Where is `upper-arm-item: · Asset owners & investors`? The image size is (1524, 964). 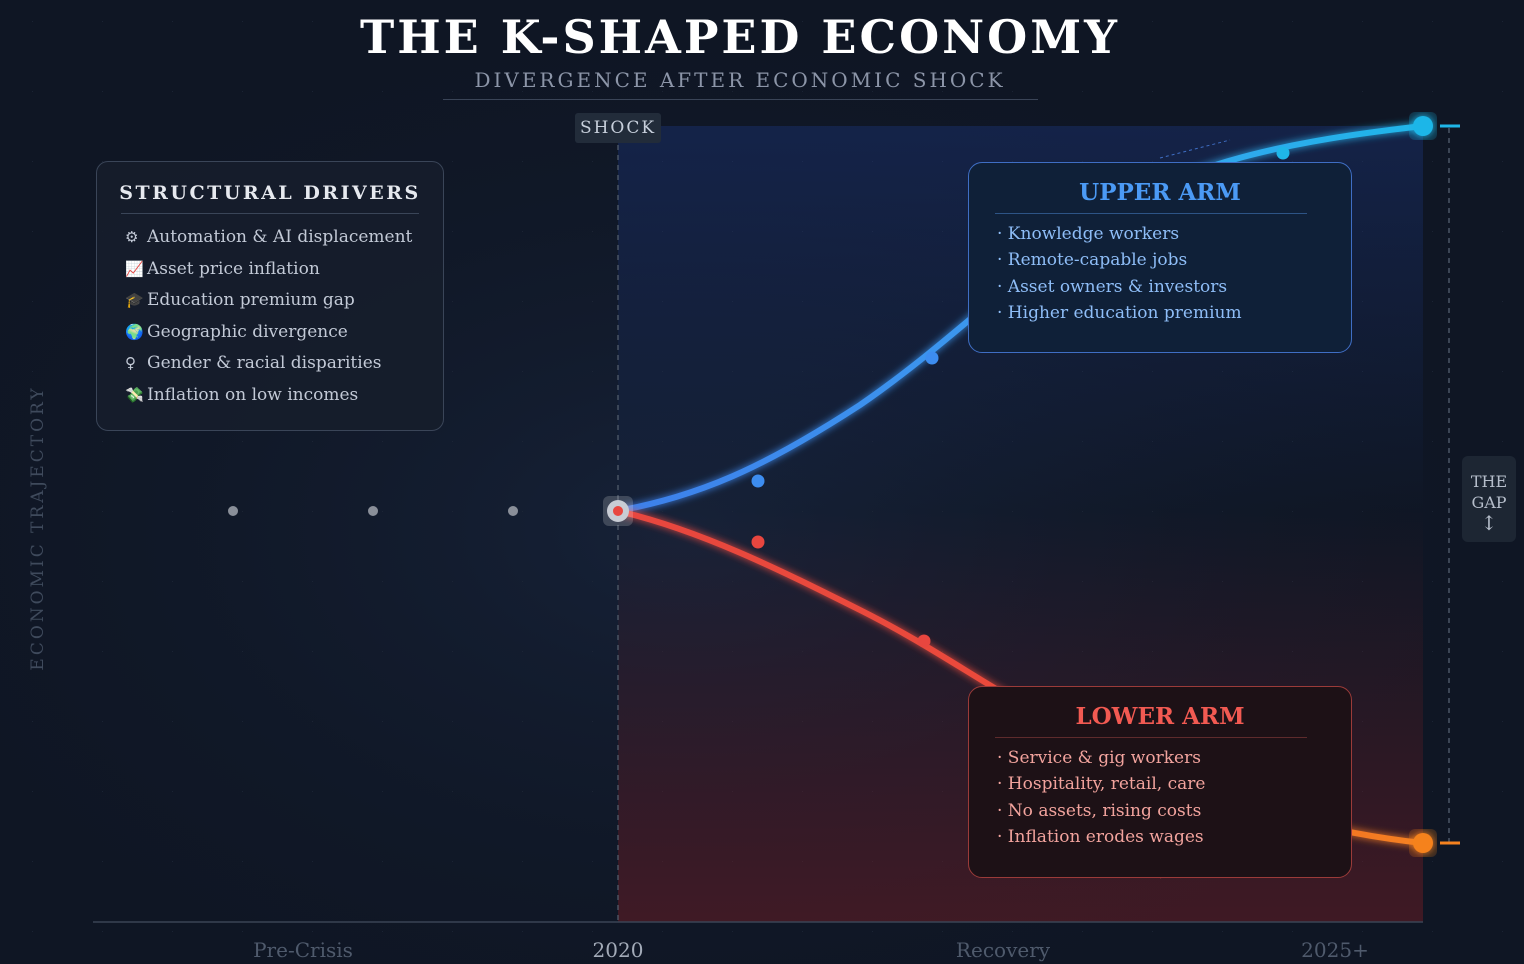
upper-arm-item: · Asset owners & investors is located at coordinates (1112, 286).